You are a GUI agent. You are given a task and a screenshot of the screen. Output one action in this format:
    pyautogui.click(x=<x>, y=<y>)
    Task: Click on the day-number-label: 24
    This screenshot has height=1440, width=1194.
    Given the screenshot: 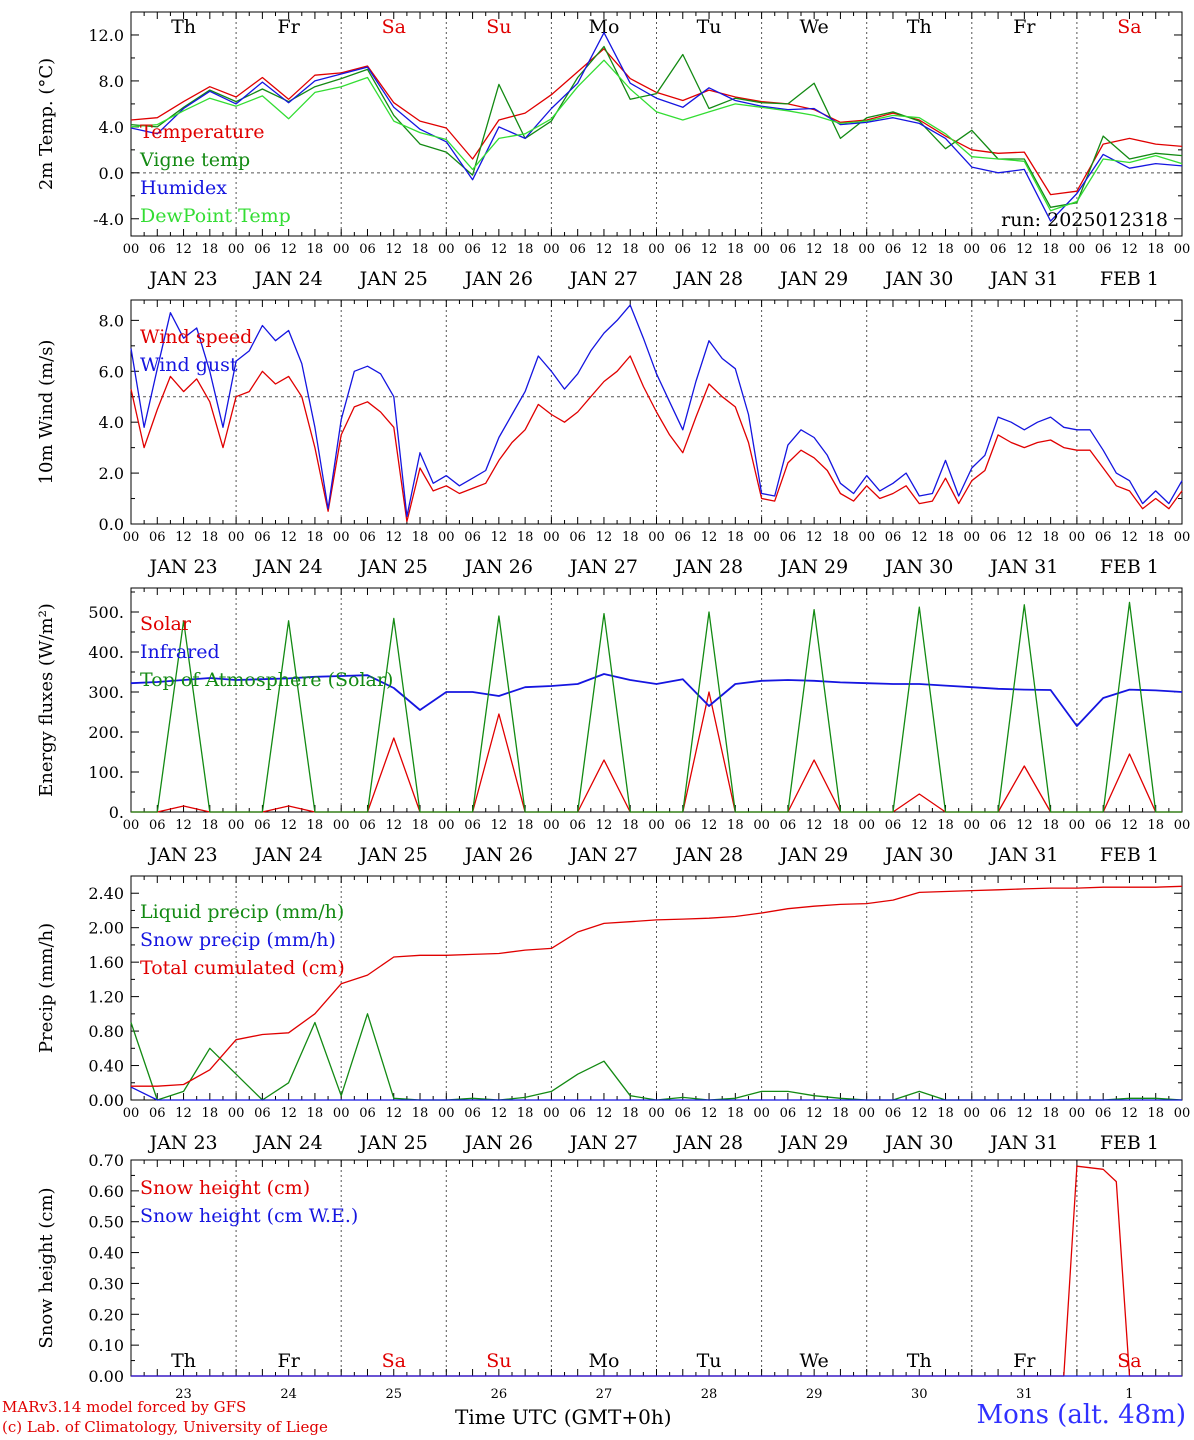 What is the action you would take?
    pyautogui.click(x=288, y=1394)
    